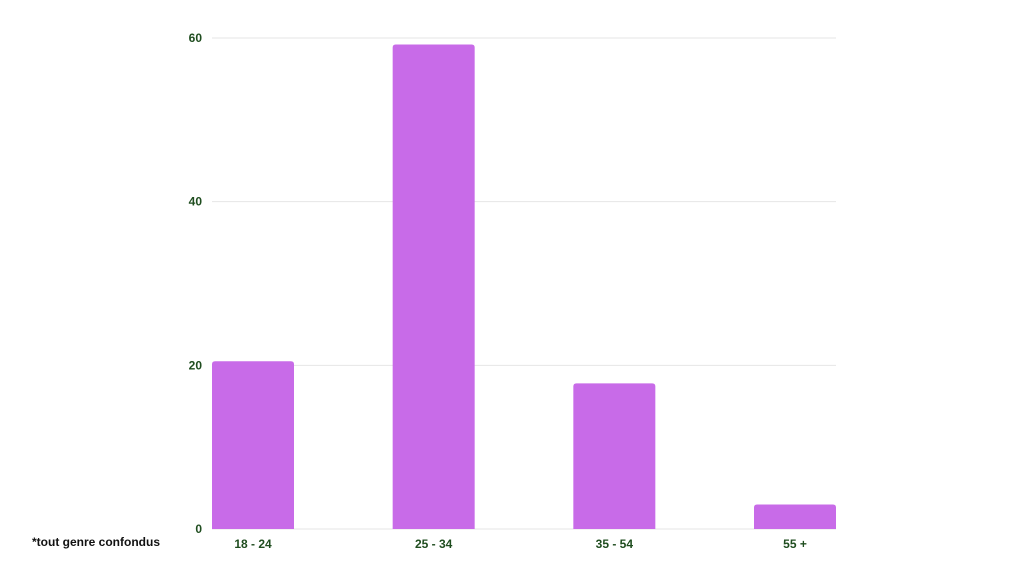 The height and width of the screenshot is (576, 1024). I want to click on x-tick-label-1: 25 - 34, so click(434, 544).